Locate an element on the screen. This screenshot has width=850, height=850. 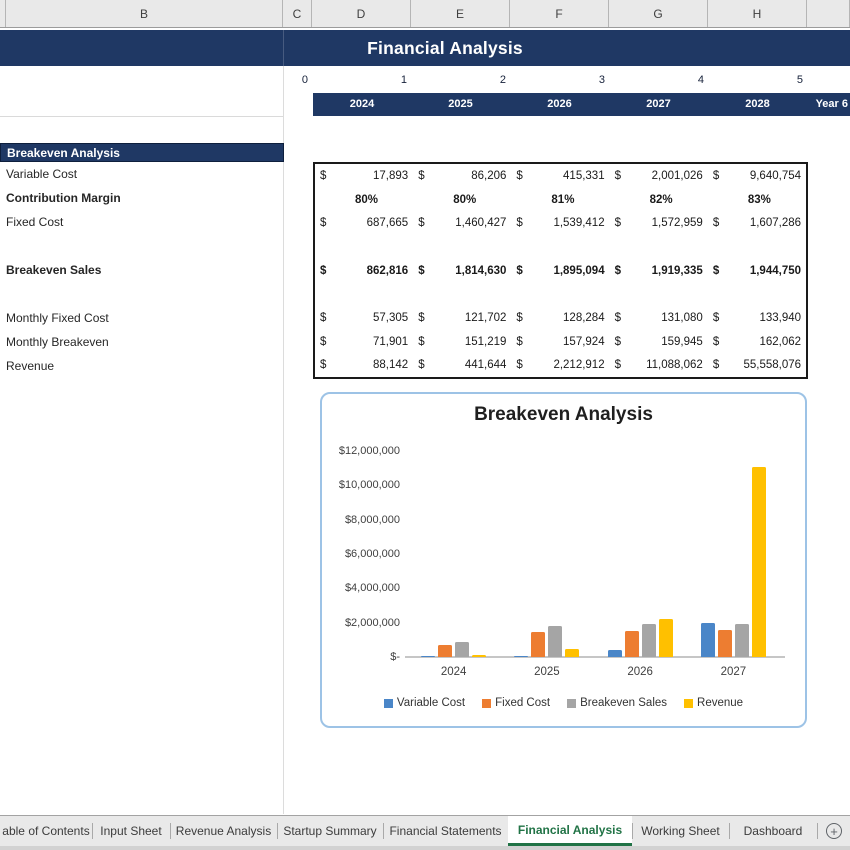
table-cell: $157,924 is located at coordinates (560, 342).